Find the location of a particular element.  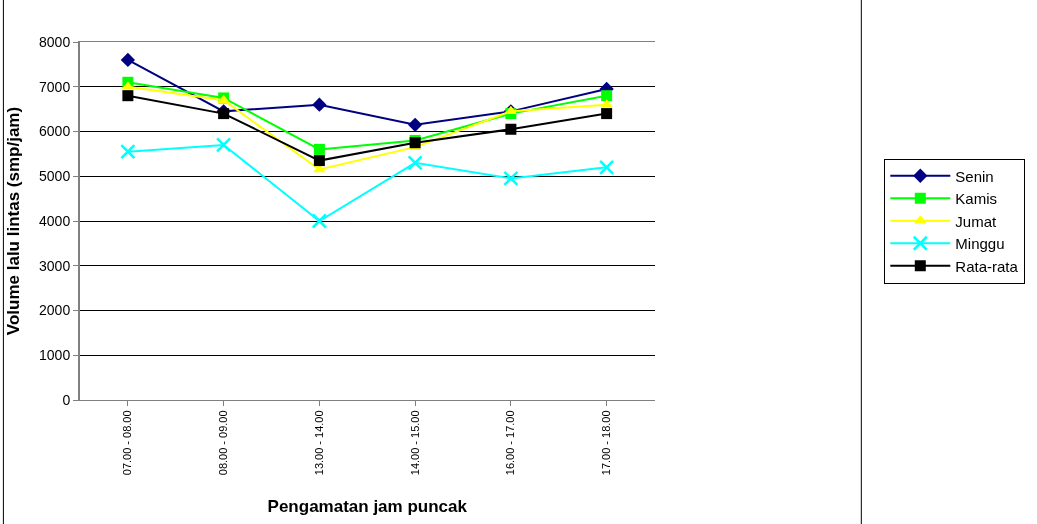

y-tick-label: 1000 is located at coordinates (55, 355).